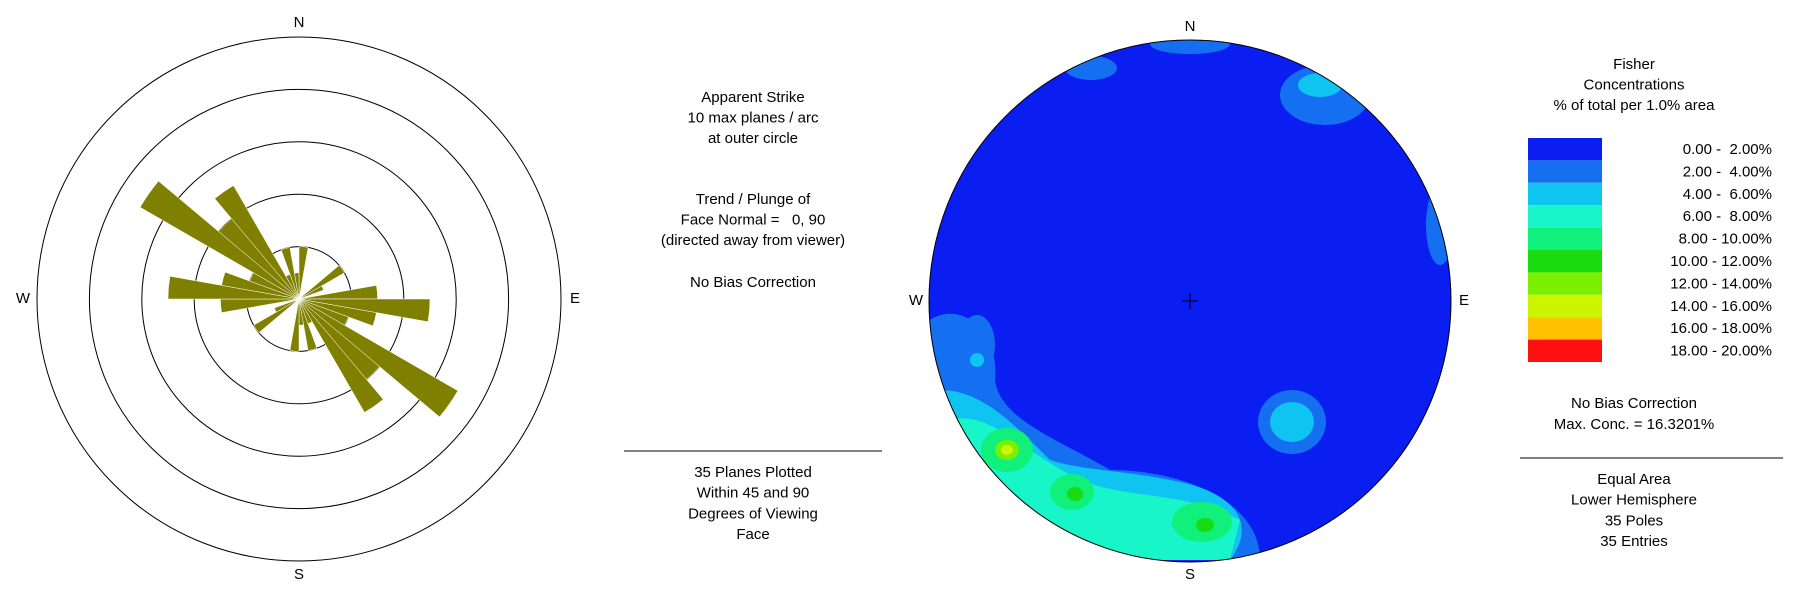 Image resolution: width=1801 pixels, height=600 pixels. I want to click on legend-label: 16.00 - 18.00%, so click(1721, 328).